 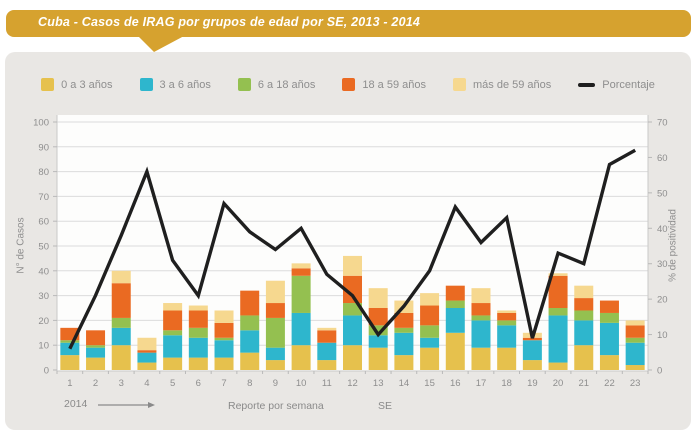 I want to click on x-tick-label: 8, so click(x=249, y=383).